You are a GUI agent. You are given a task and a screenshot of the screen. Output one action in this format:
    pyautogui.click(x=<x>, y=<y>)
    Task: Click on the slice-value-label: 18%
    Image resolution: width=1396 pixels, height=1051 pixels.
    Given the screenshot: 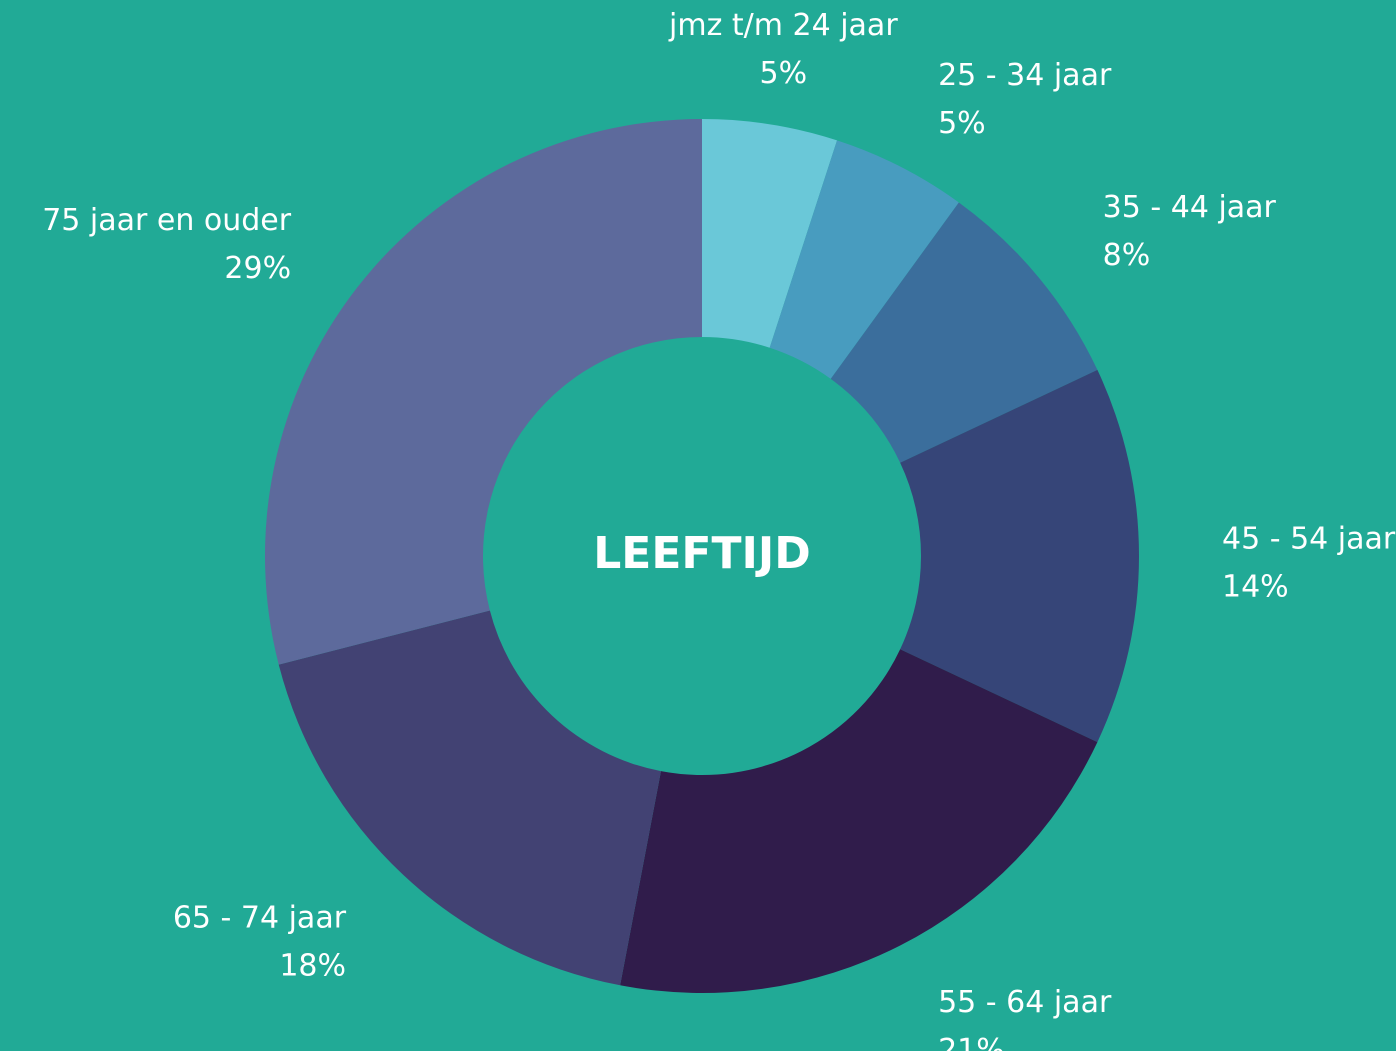 What is the action you would take?
    pyautogui.click(x=312, y=966)
    